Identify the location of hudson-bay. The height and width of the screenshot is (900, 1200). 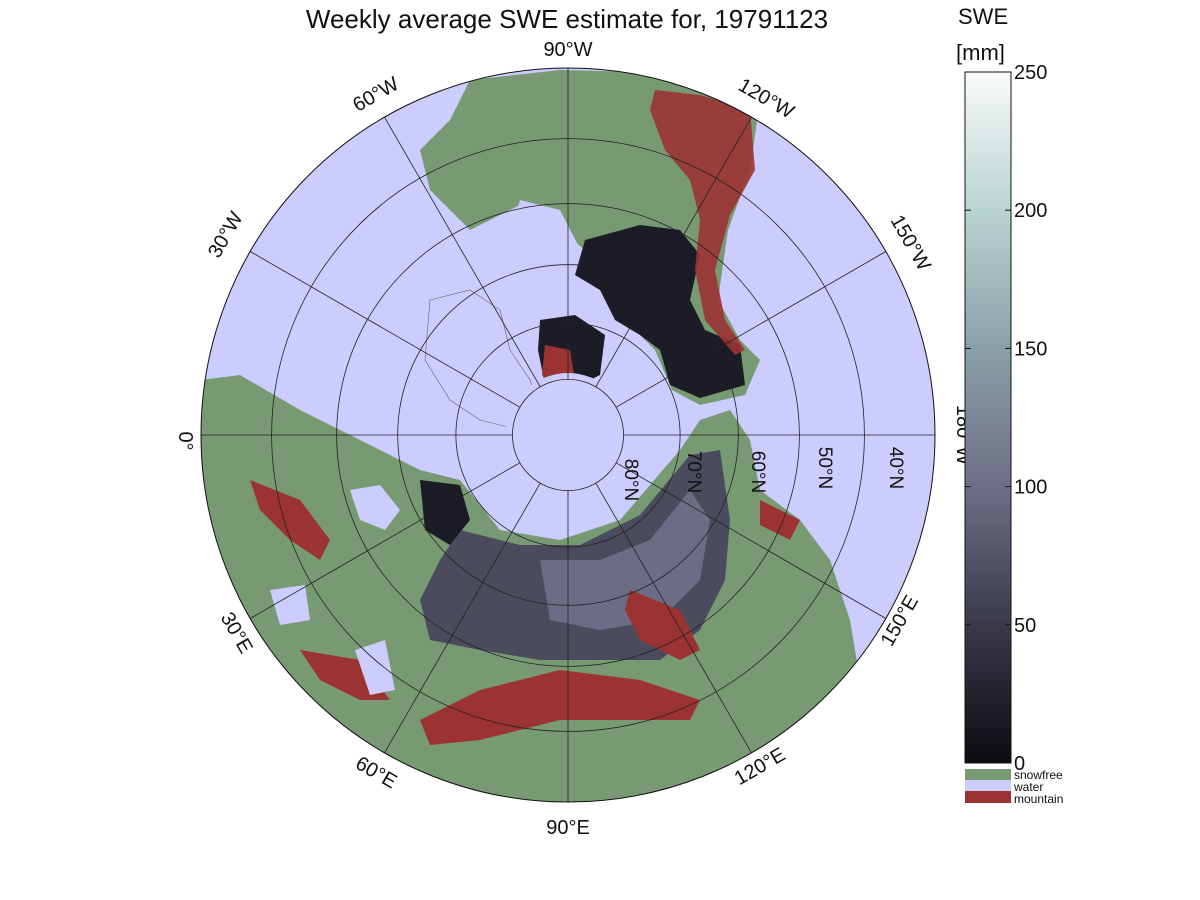
(545, 234).